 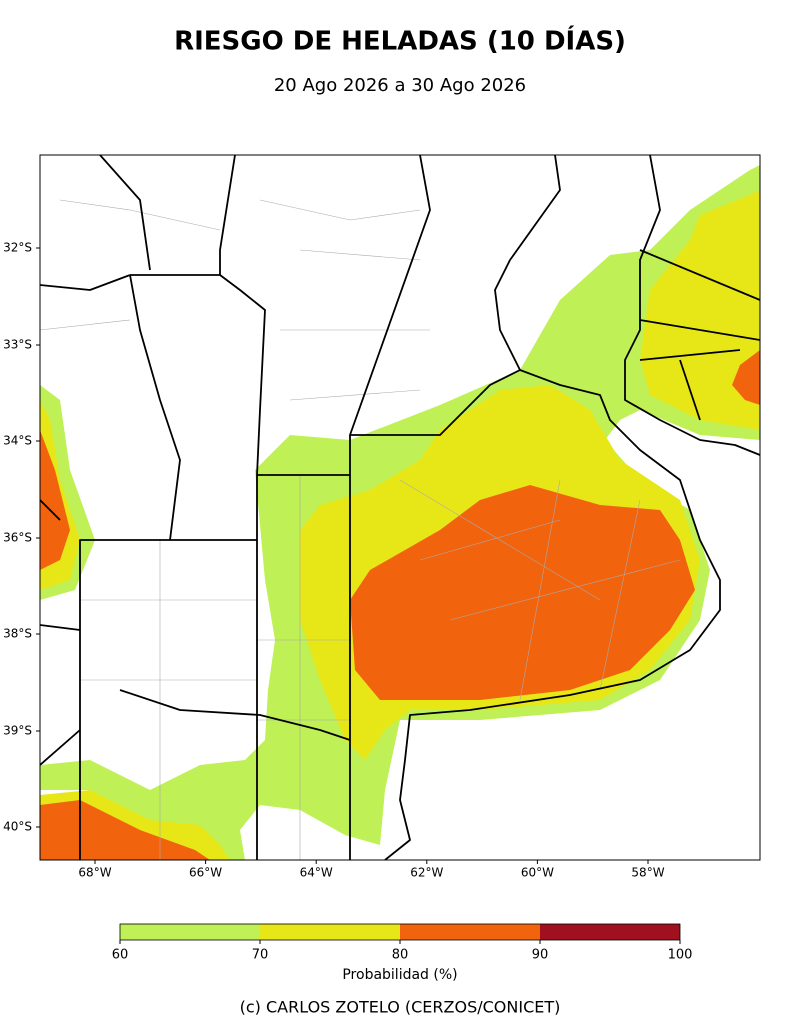 What do you see at coordinates (17, 634) in the screenshot?
I see `lat-label: 38°S` at bounding box center [17, 634].